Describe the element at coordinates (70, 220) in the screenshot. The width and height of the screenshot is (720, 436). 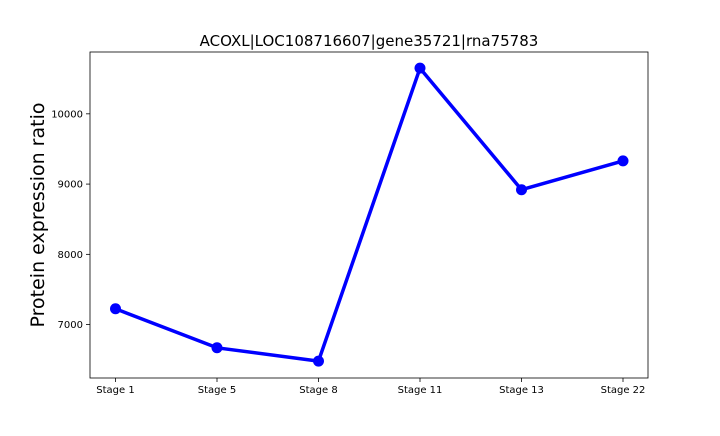
I see `y-axis: 7000 8000 9000 10000` at that location.